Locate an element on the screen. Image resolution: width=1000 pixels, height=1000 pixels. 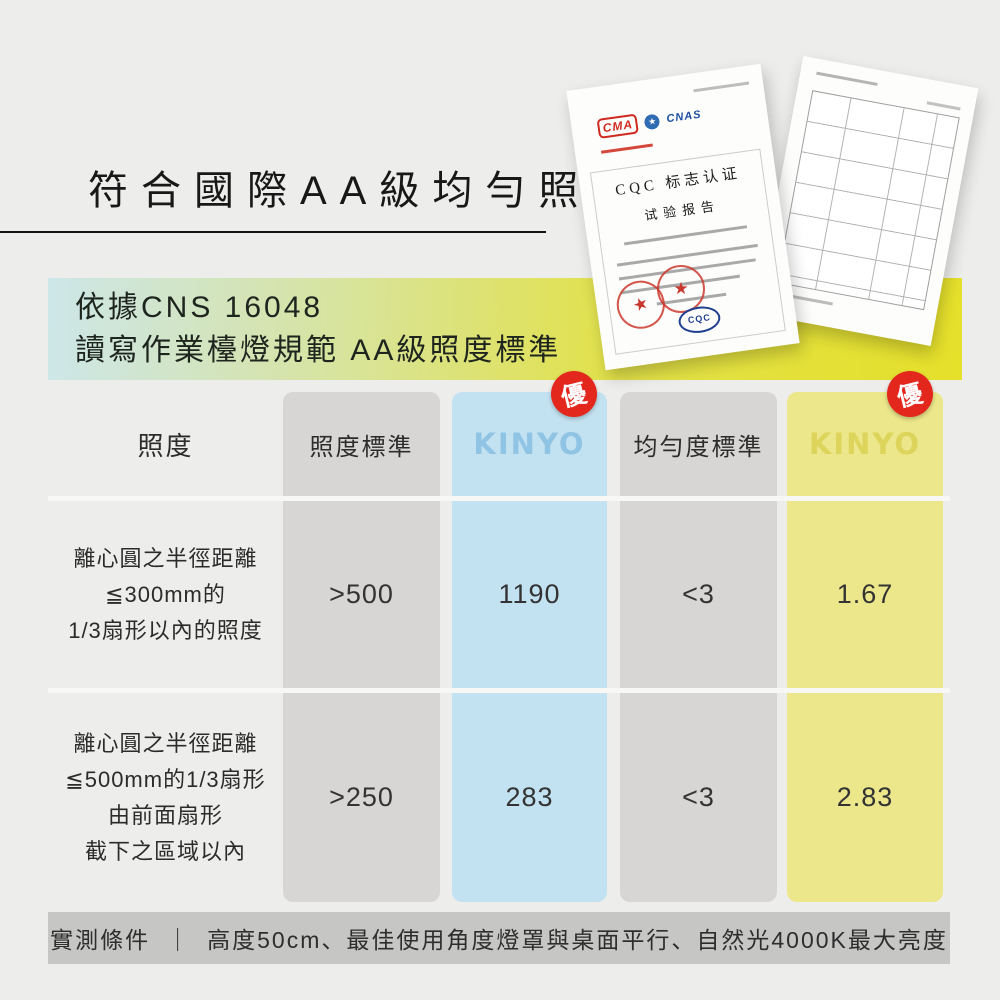
cma-logo-icon: CMA is located at coordinates (618, 126).